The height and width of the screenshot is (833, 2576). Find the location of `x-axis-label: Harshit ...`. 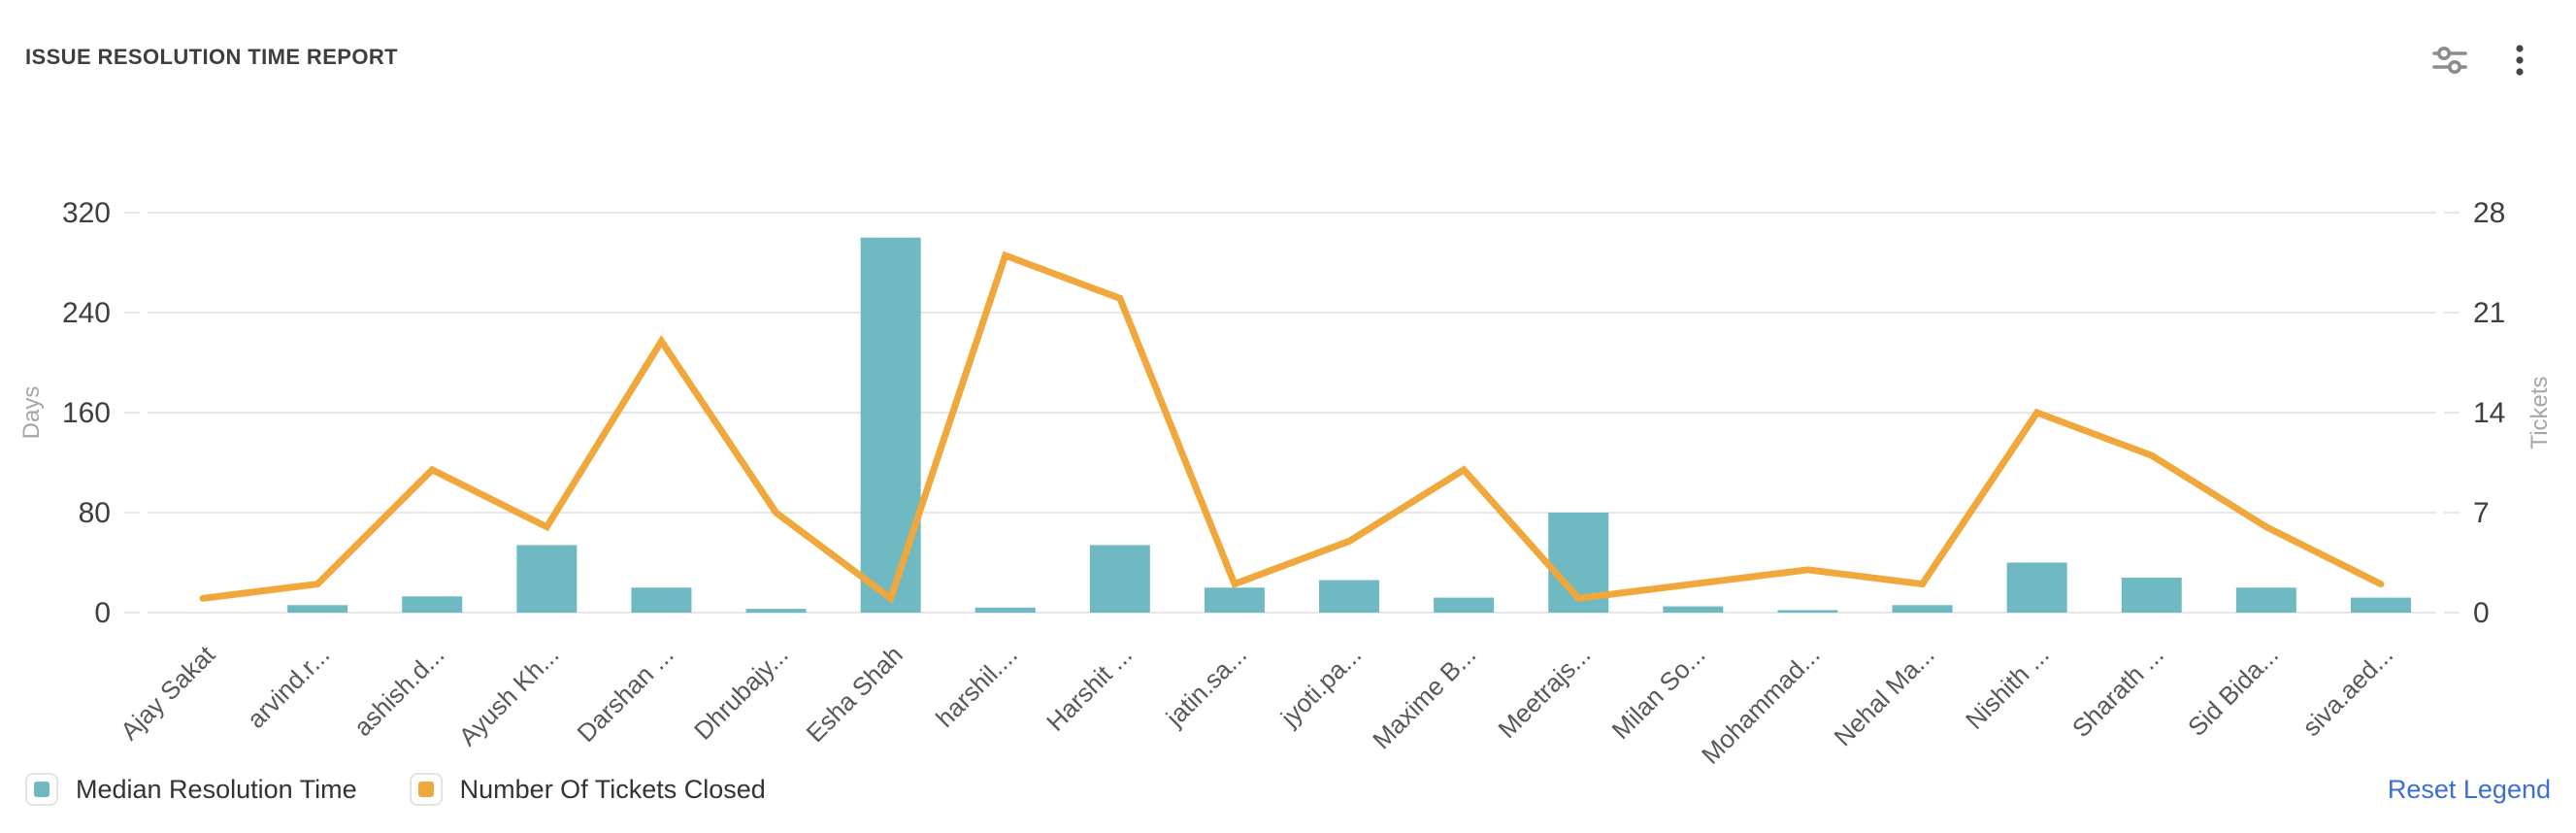

x-axis-label: Harshit ... is located at coordinates (1089, 688).